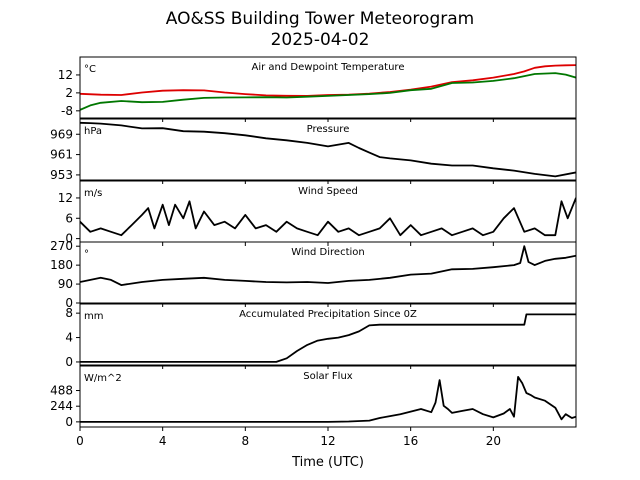 This screenshot has width=640, height=480. What do you see at coordinates (86, 254) in the screenshot?
I see `panel-unit: °` at bounding box center [86, 254].